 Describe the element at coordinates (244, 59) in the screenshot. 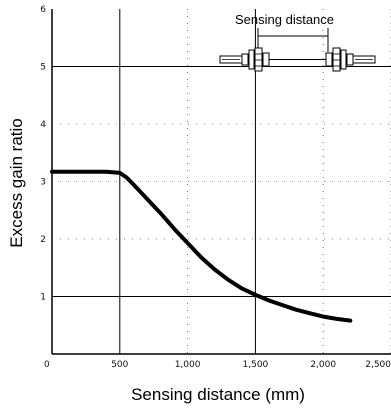

I see `emitter-sensor-icon` at that location.